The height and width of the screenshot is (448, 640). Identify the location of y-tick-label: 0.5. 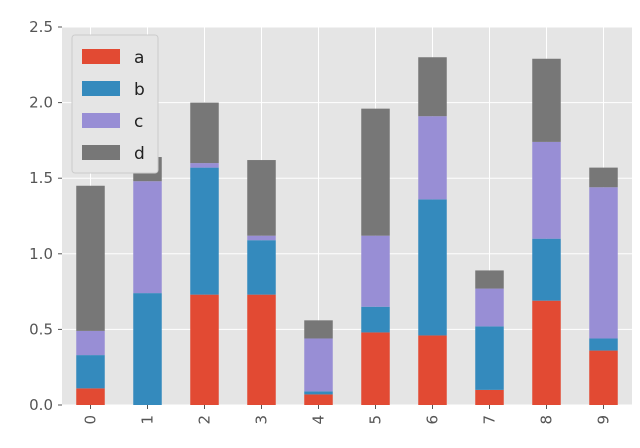
(41, 329).